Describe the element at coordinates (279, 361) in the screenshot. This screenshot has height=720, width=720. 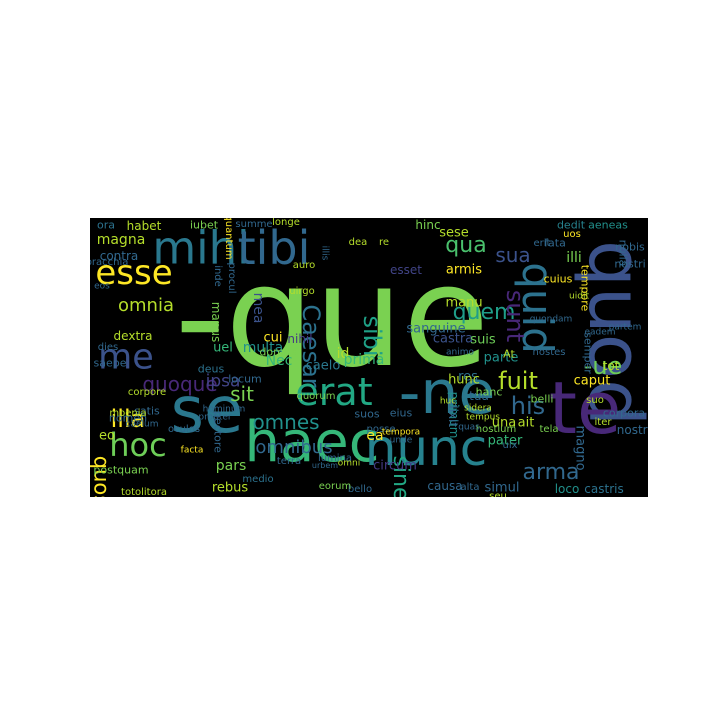
I see `cloud-word: Nec` at that location.